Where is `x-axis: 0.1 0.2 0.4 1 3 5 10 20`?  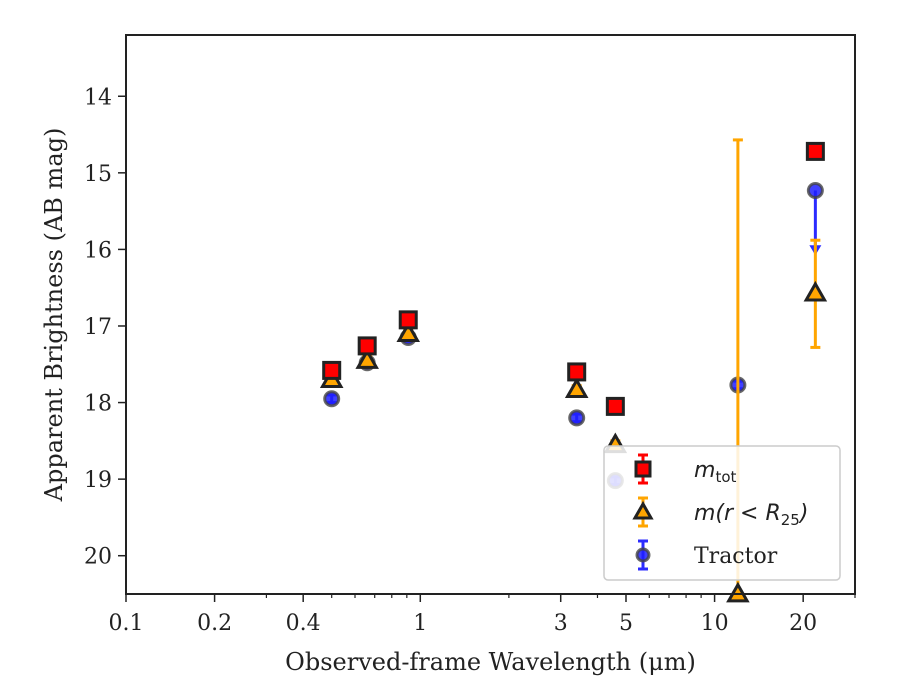 x-axis: 0.1 0.2 0.4 1 3 5 10 20 is located at coordinates (482, 615).